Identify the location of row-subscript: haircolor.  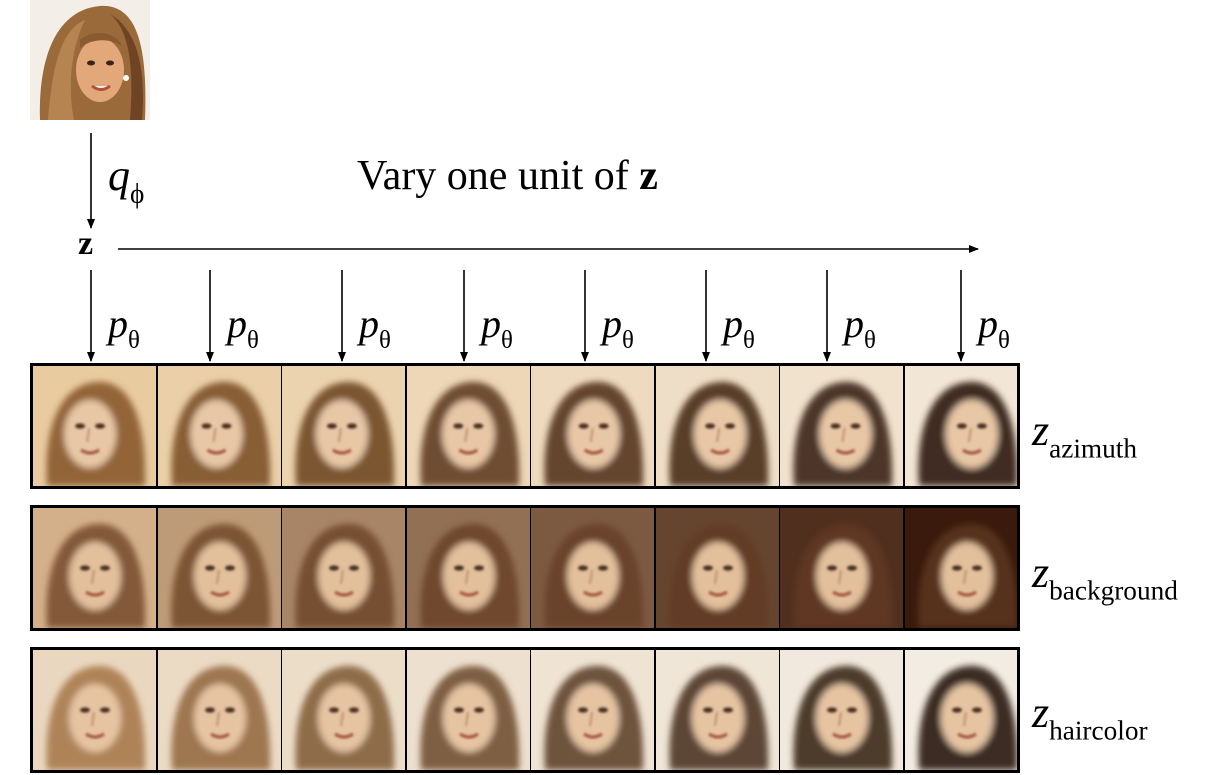
(1098, 730).